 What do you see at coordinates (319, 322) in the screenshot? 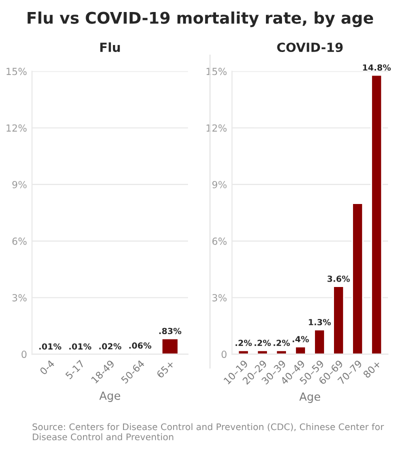
I see `data-label: 1.3%` at bounding box center [319, 322].